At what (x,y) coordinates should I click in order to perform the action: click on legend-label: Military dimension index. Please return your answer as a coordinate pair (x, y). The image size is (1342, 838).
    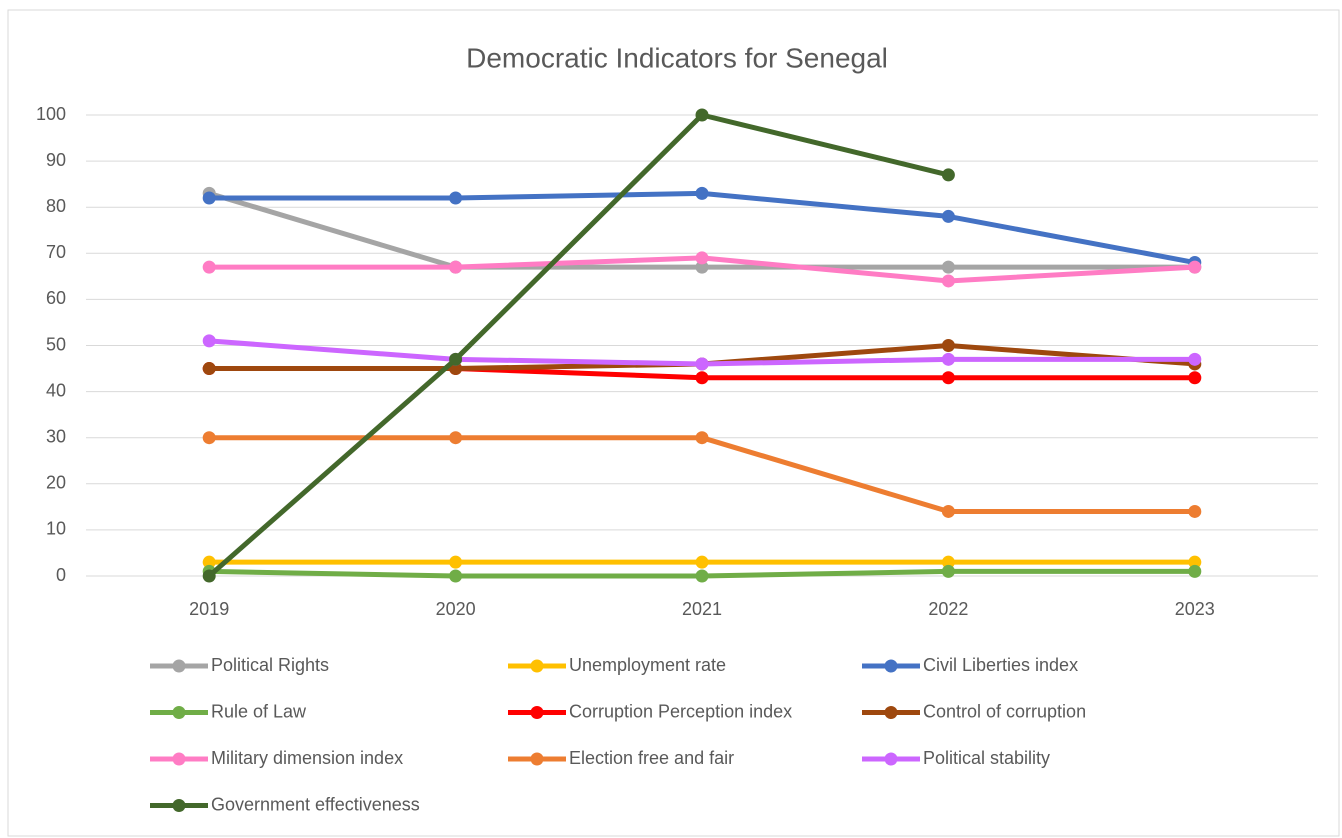
    Looking at the image, I should click on (307, 758).